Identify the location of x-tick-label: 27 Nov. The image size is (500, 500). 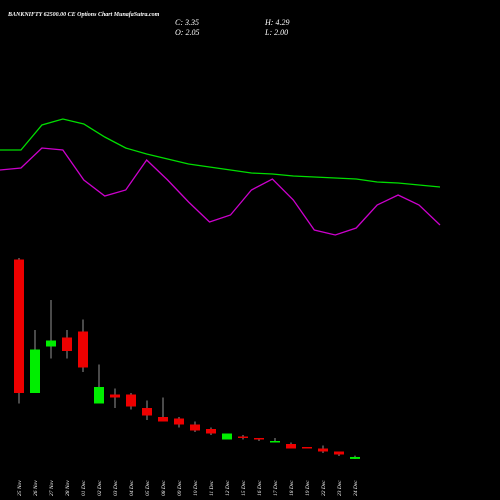
(52, 488).